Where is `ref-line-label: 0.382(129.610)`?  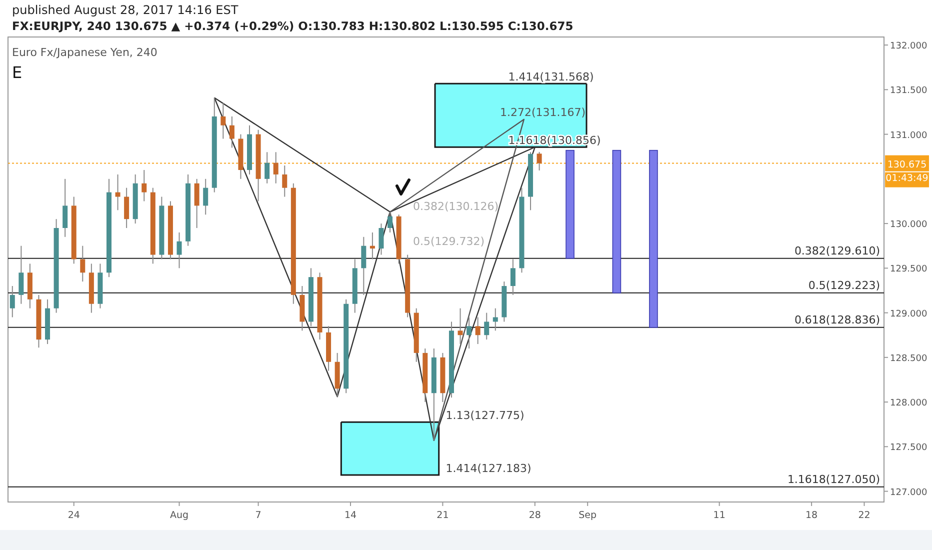 ref-line-label: 0.382(129.610) is located at coordinates (837, 251).